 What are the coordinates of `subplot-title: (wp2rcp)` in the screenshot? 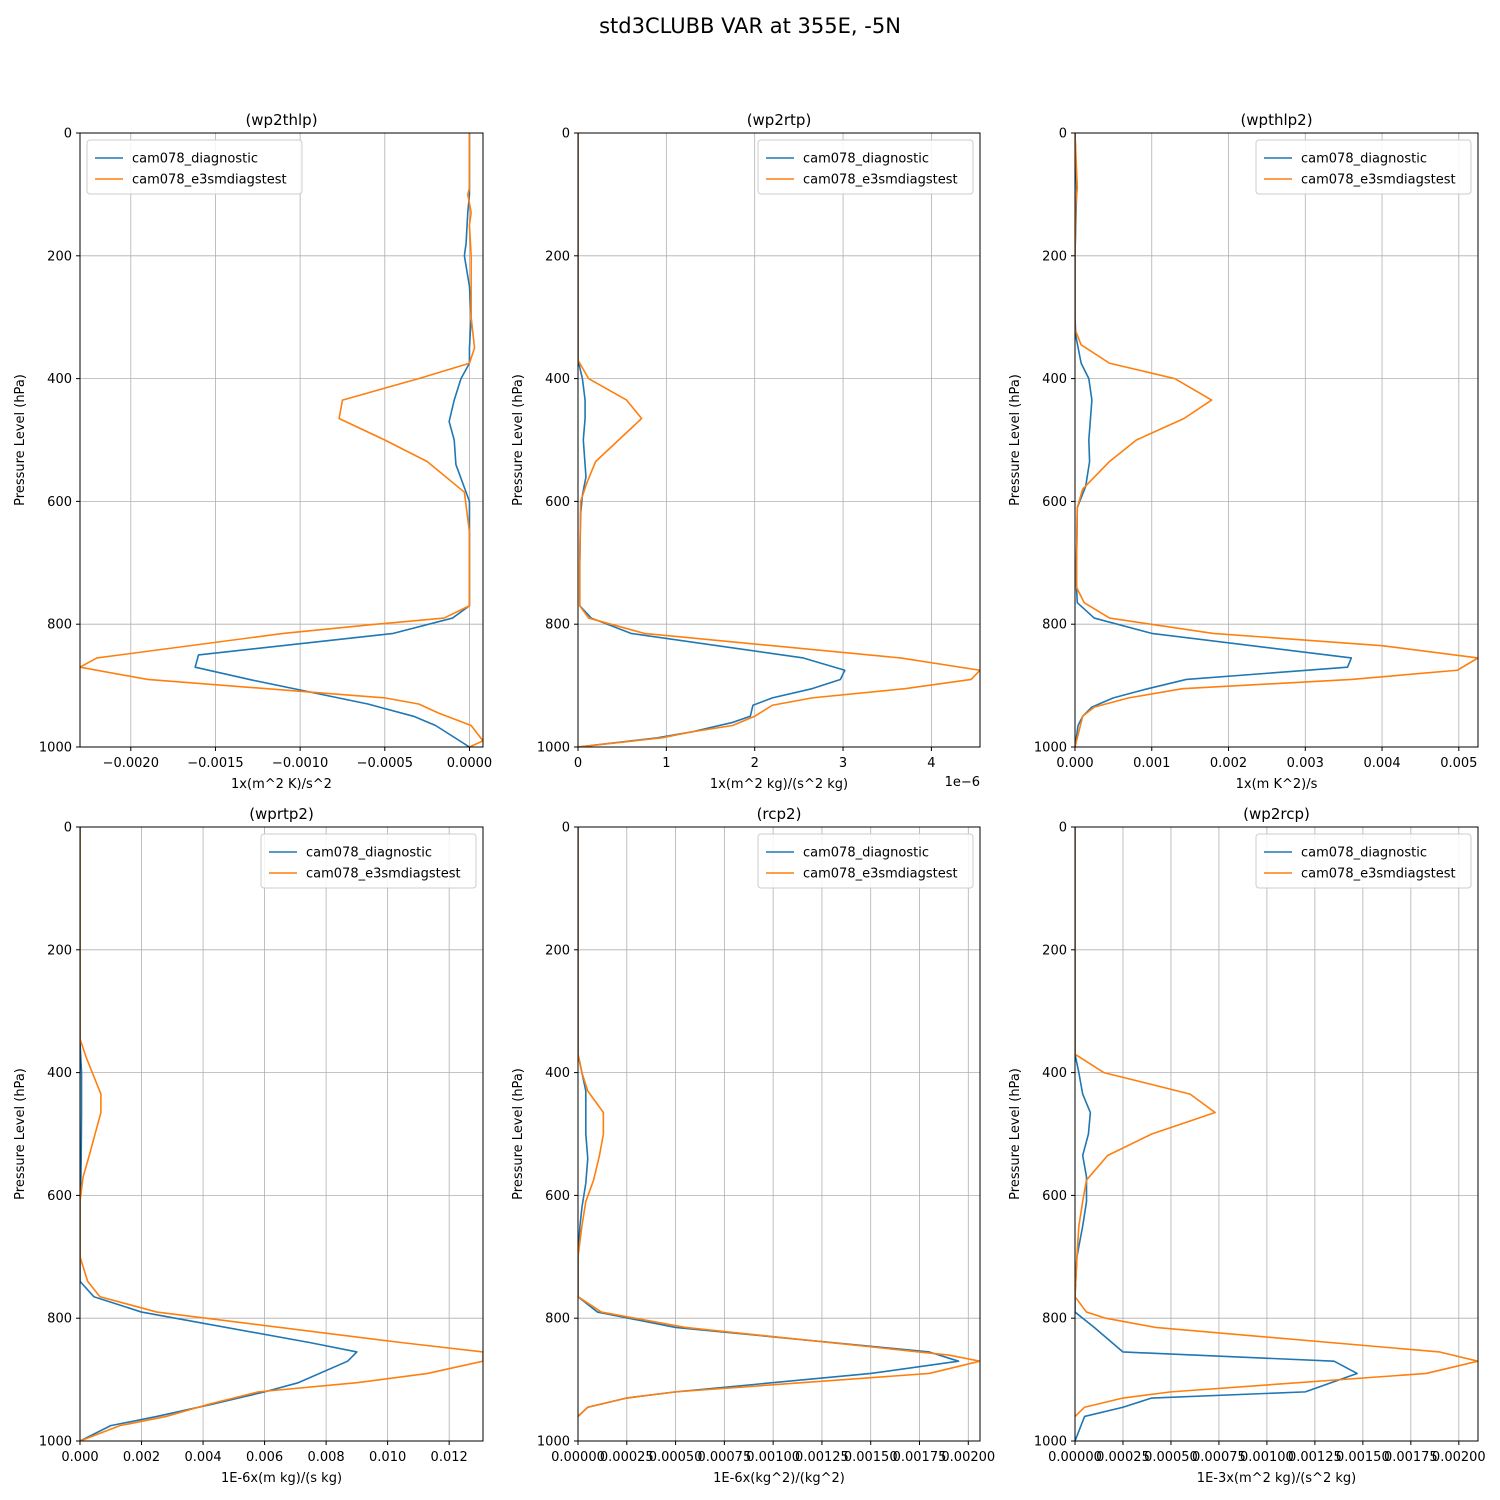 It's located at (1276, 814).